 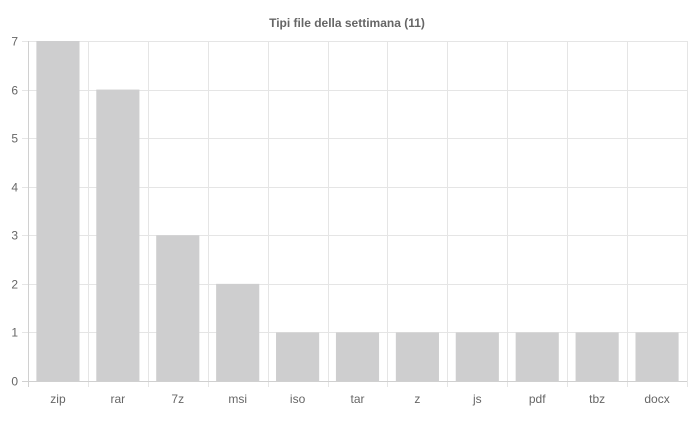 I want to click on y-tick-label-7: 7, so click(x=14, y=42).